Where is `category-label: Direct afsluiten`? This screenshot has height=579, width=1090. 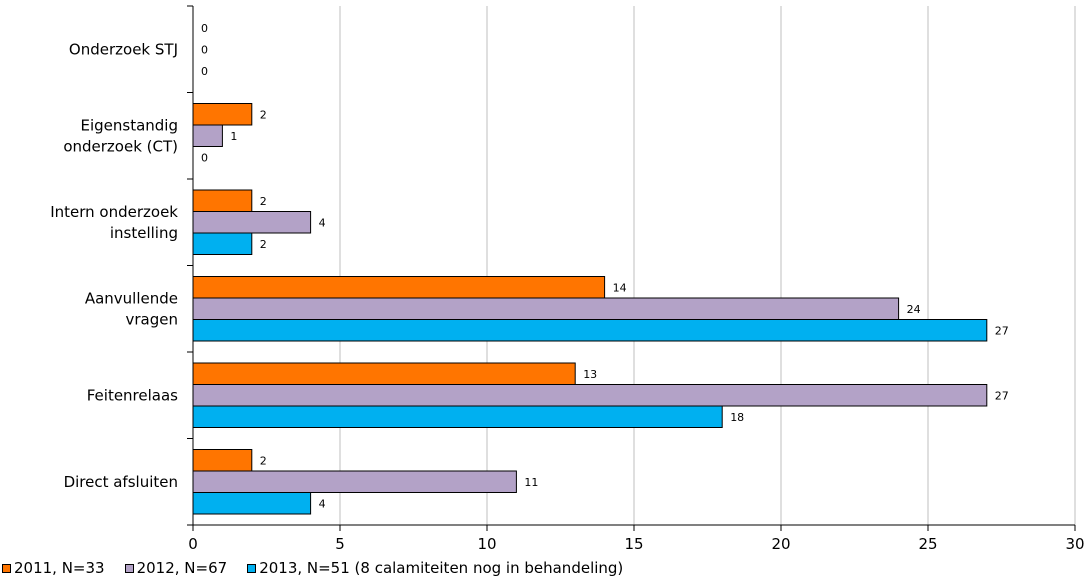 category-label: Direct afsluiten is located at coordinates (121, 482).